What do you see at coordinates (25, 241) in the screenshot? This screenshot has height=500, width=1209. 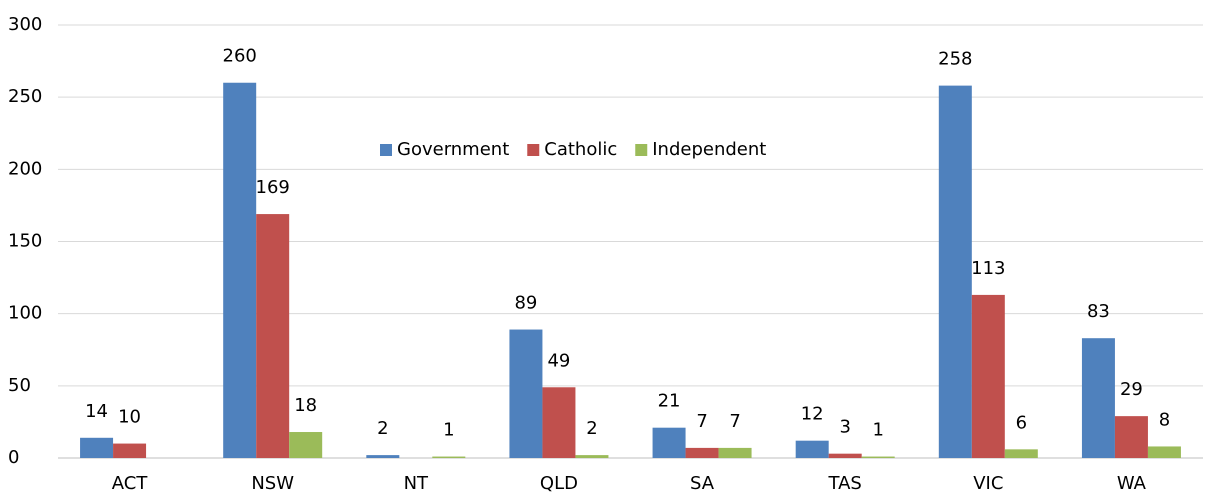 I see `y-tick-label: 150` at bounding box center [25, 241].